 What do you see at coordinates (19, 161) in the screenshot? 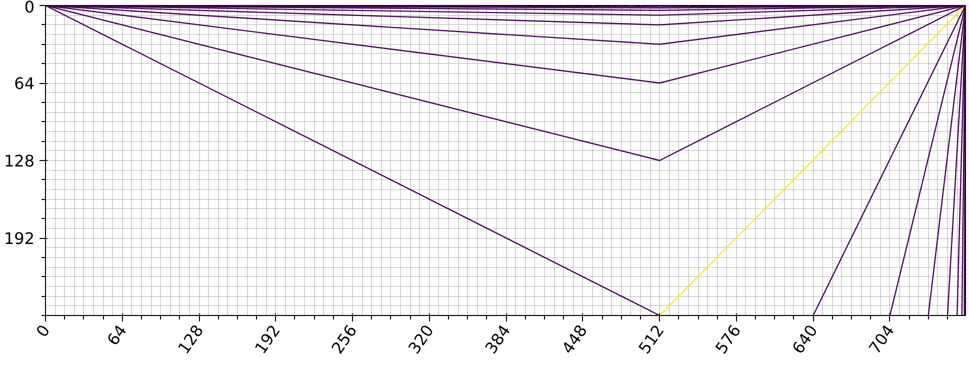
I see `y-tick-label: 128` at bounding box center [19, 161].